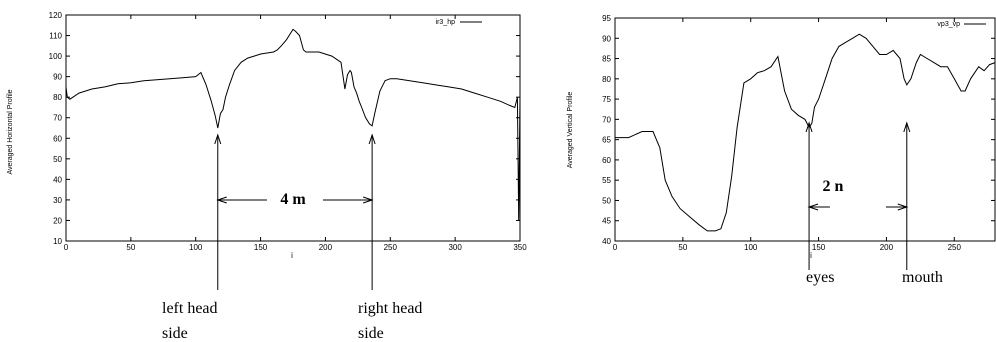 This screenshot has width=996, height=342. I want to click on legend-label: vp3_vp, so click(948, 24).